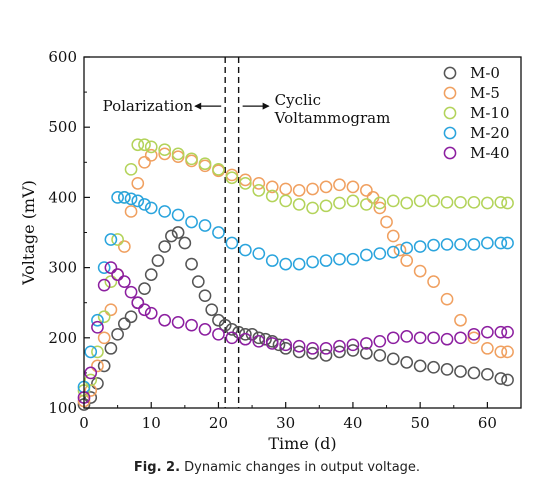  What do you see at coordinates (232, 232) in the screenshot?
I see `phase-divider-lines` at bounding box center [232, 232].